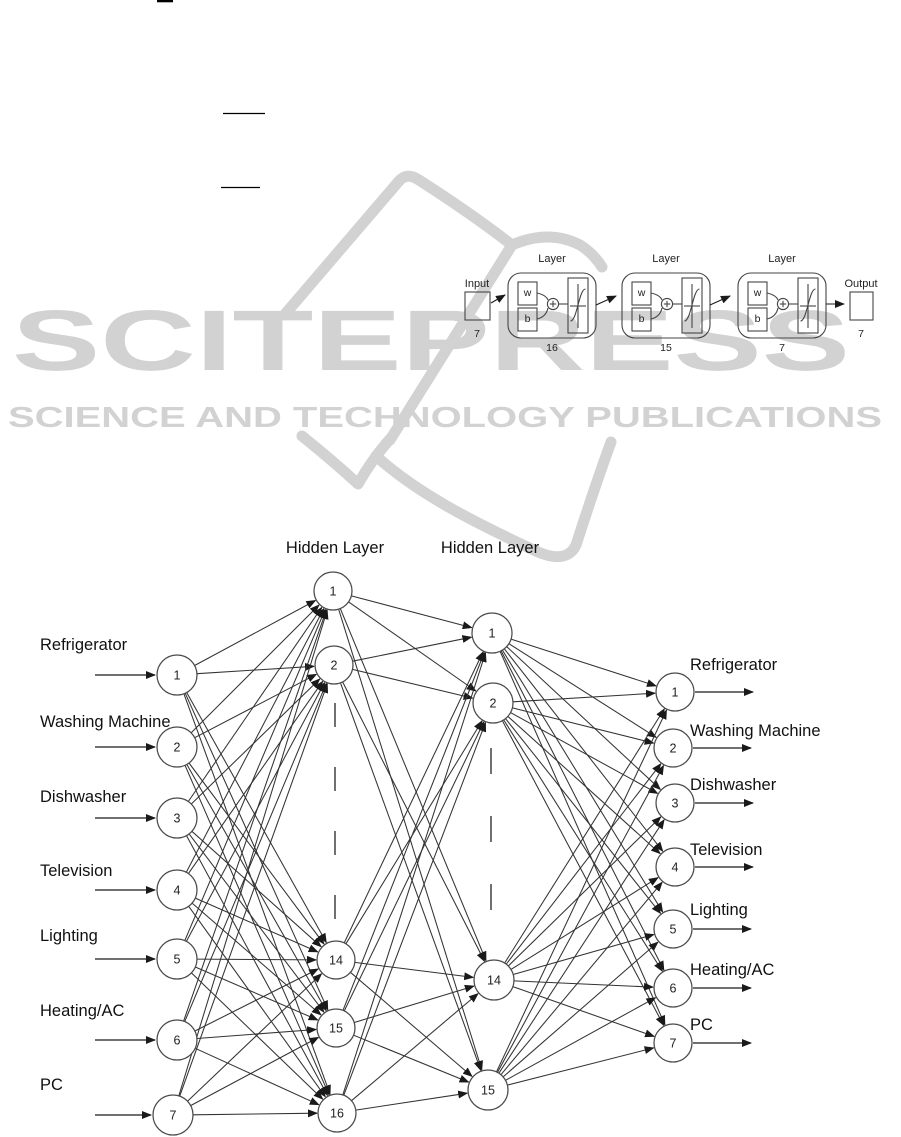 The height and width of the screenshot is (1137, 901). Describe the element at coordinates (557, 252) in the screenshot. I see `book-right-page-outline` at that location.